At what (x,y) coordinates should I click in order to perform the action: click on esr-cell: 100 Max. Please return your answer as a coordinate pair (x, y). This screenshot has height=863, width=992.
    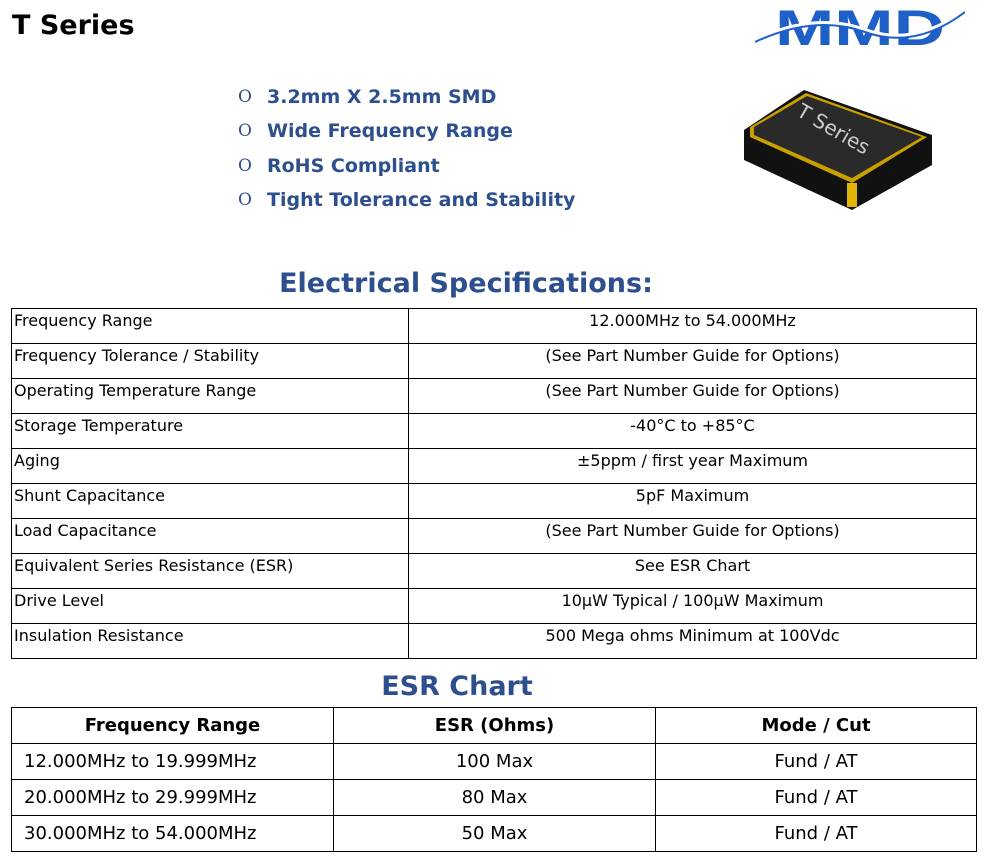
    Looking at the image, I should click on (494, 761).